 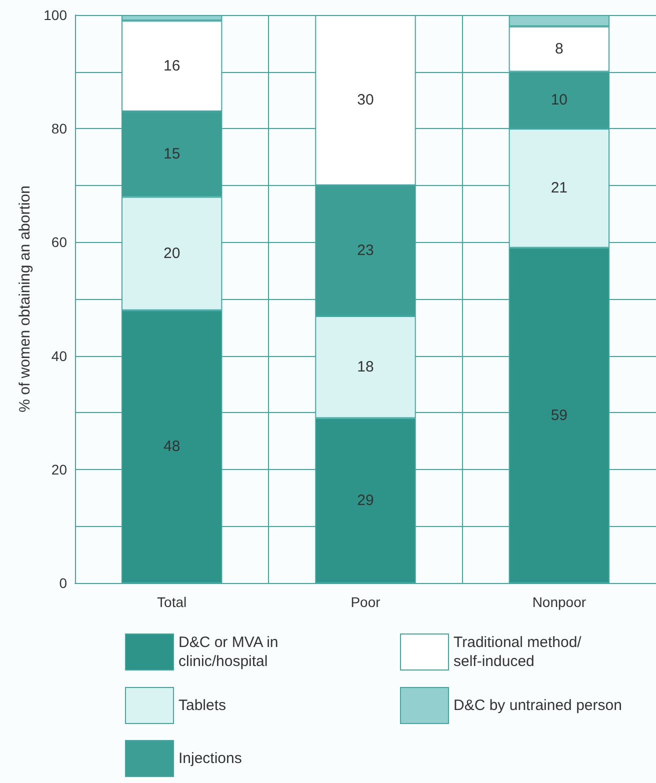 What do you see at coordinates (171, 154) in the screenshot?
I see `data-label: 15` at bounding box center [171, 154].